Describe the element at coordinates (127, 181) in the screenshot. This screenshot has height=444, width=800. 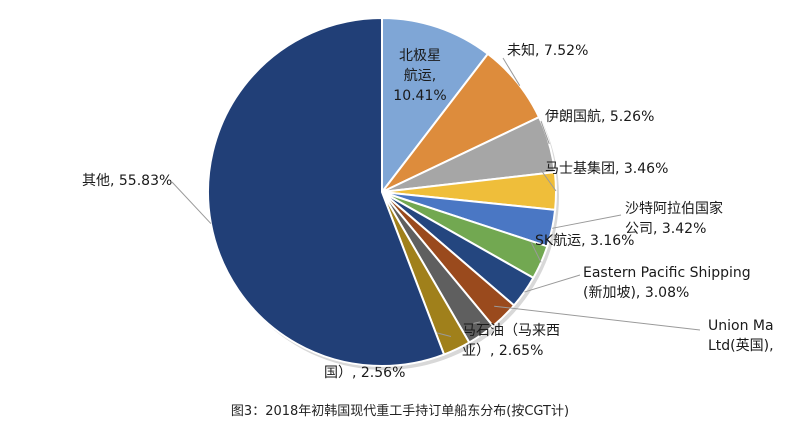
I see `pie-label-10-line-0: 其他, 55.83%` at that location.